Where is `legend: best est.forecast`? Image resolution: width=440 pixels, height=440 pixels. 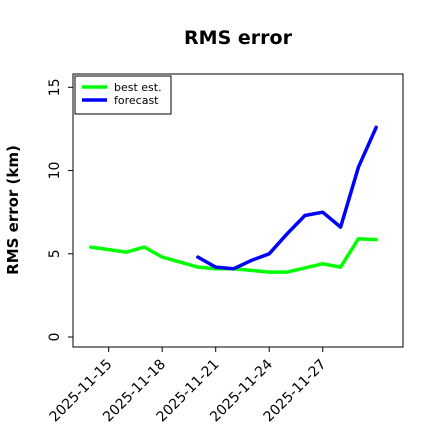
legend: best est.forecast is located at coordinates (123, 95).